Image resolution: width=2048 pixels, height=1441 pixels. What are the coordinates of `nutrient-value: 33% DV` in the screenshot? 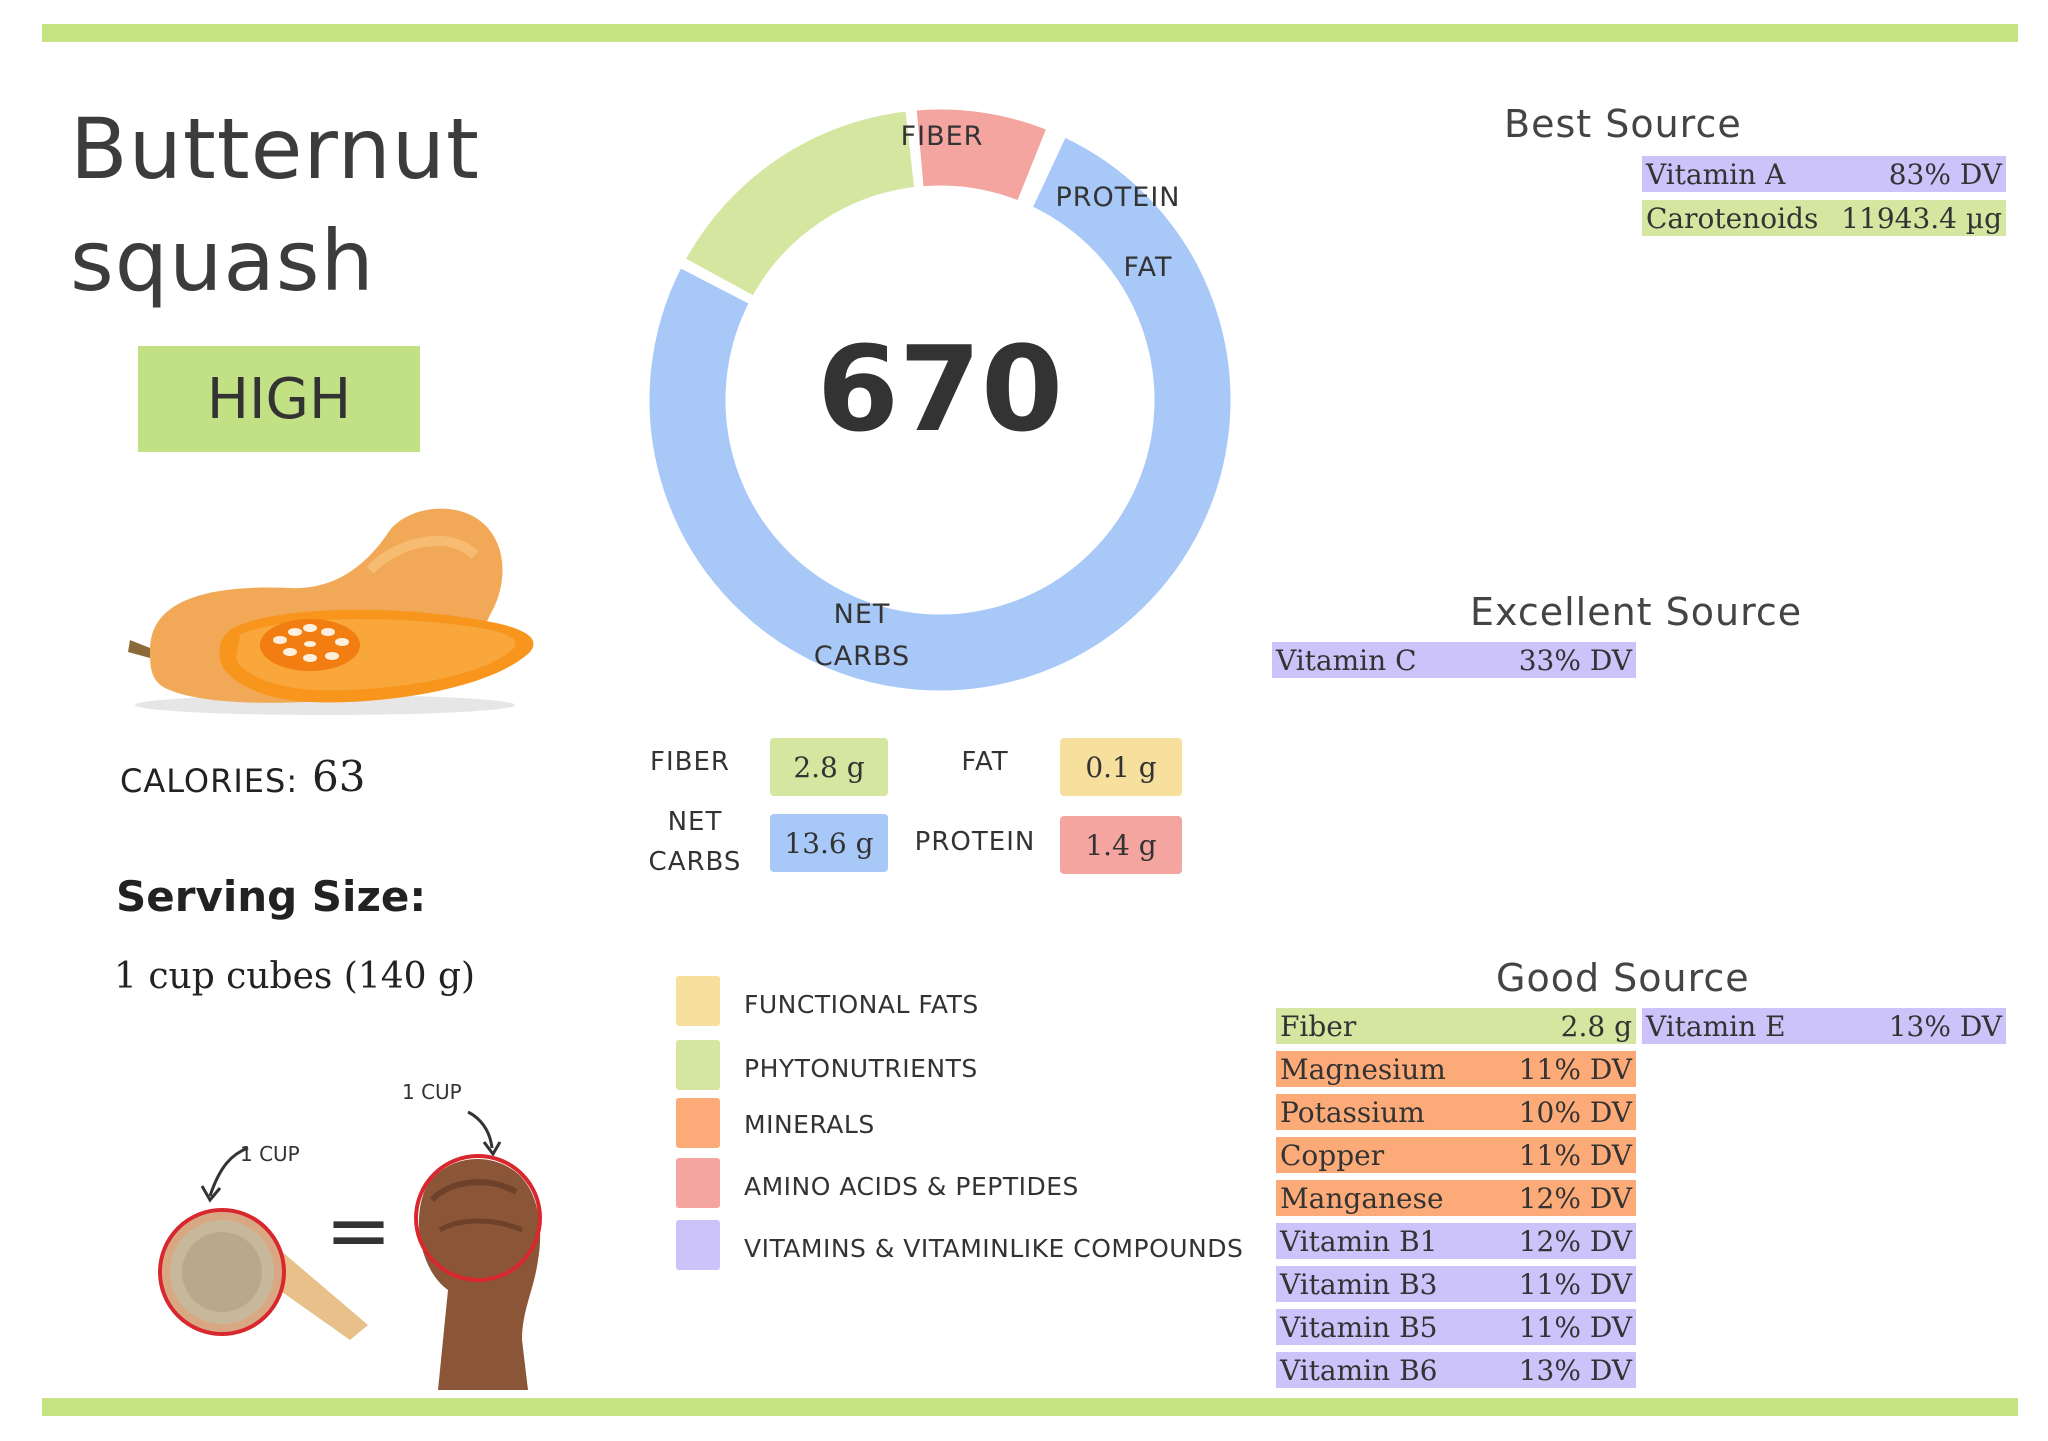 It's located at (1575, 660).